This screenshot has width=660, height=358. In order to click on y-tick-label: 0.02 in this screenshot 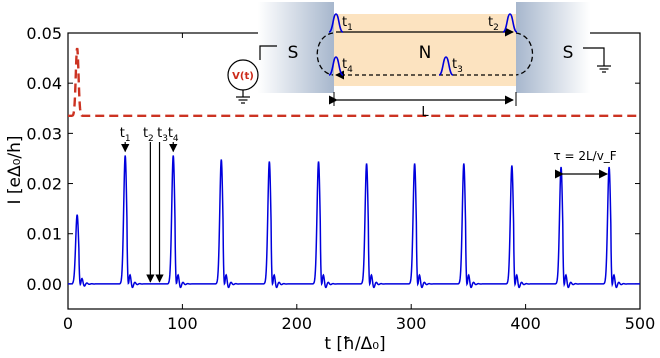, I will do `click(44, 184)`.